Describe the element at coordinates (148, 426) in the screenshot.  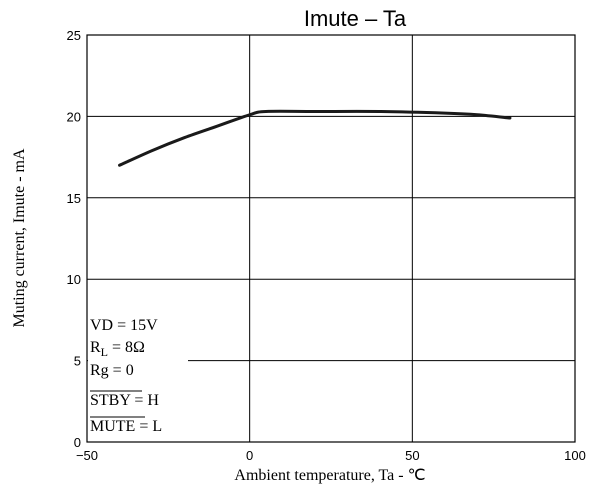
I see `condition-mute-value: = L` at that location.